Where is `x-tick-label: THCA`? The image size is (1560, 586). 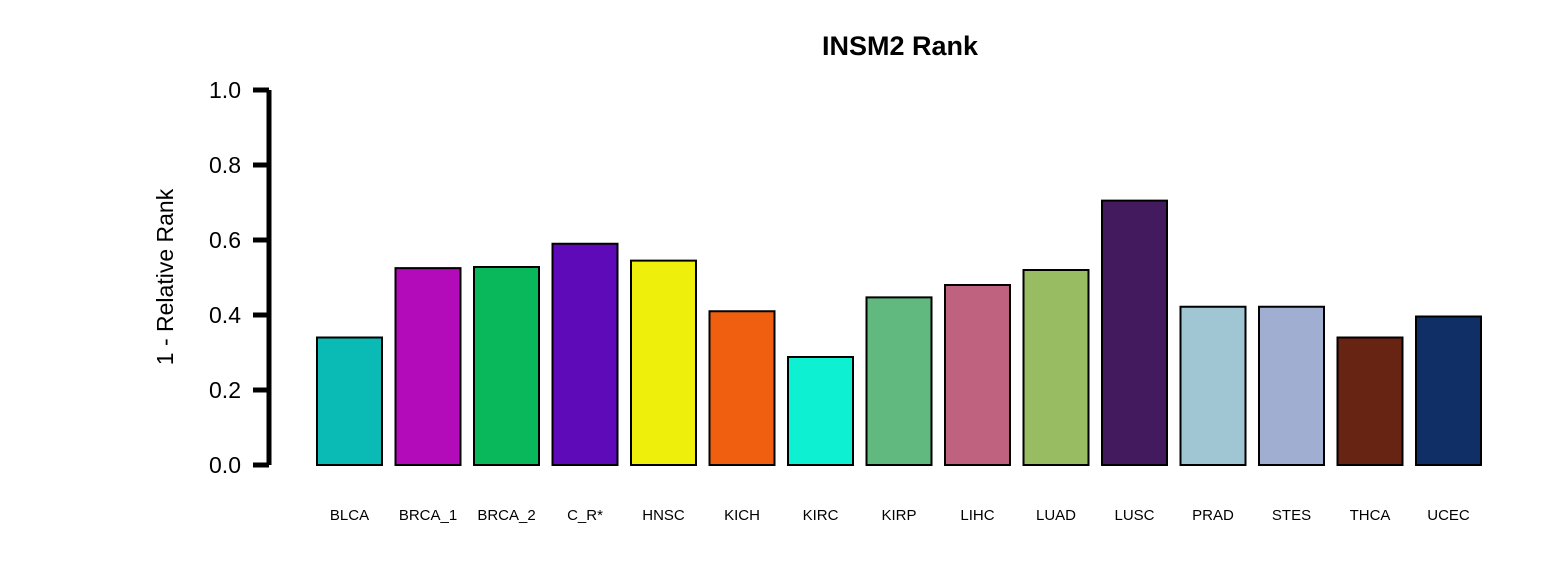 x-tick-label: THCA is located at coordinates (1370, 515).